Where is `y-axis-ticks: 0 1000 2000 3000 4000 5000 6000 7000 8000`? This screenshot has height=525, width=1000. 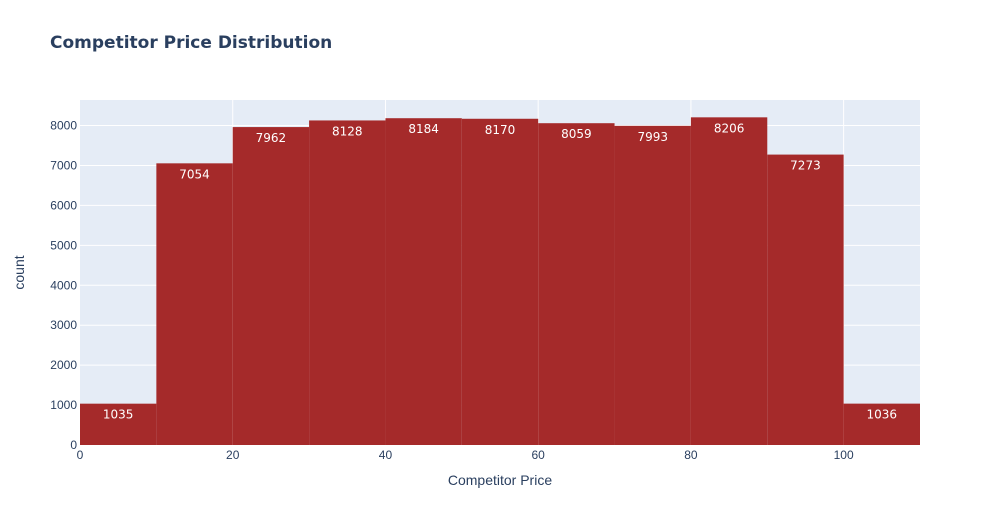 y-axis-ticks: 0 1000 2000 3000 4000 5000 6000 7000 8000 is located at coordinates (63, 285).